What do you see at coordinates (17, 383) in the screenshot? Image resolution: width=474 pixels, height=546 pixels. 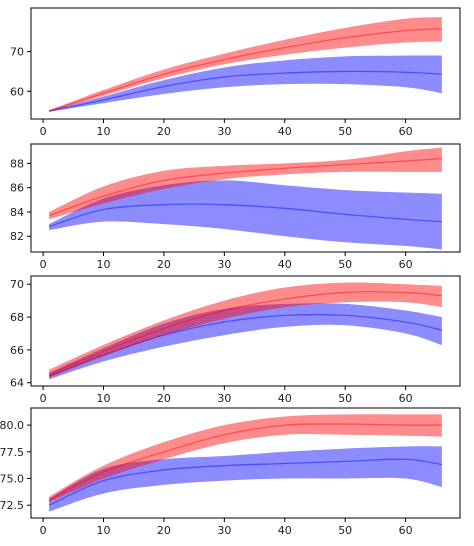 I see `y-tick-label: 64` at bounding box center [17, 383].